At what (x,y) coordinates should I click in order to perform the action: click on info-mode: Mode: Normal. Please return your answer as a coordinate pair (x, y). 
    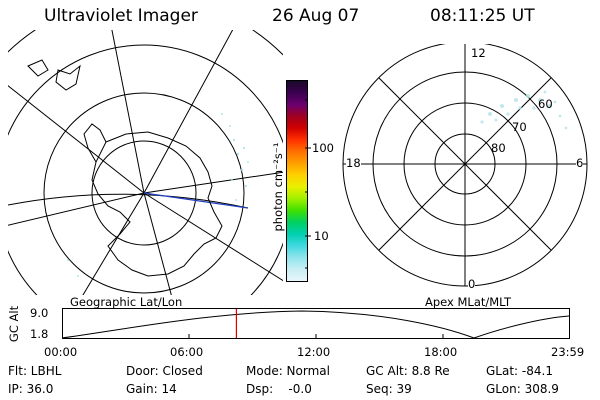
    Looking at the image, I should click on (288, 371).